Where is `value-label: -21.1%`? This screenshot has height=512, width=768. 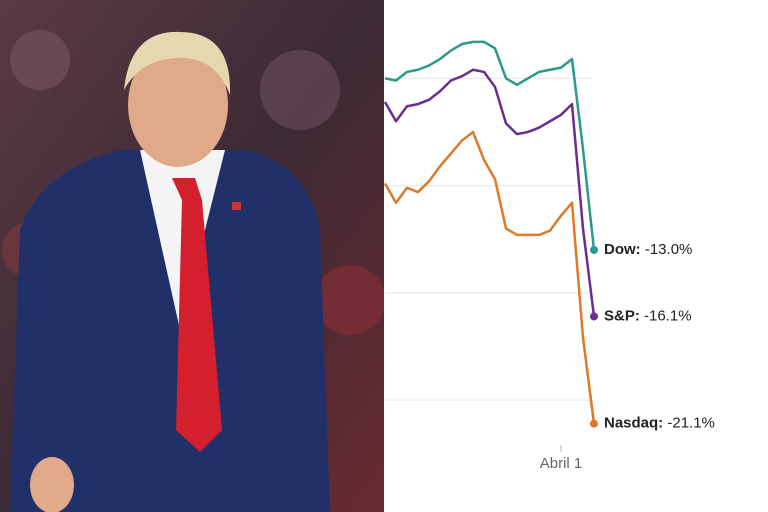 value-label: -21.1% is located at coordinates (691, 423).